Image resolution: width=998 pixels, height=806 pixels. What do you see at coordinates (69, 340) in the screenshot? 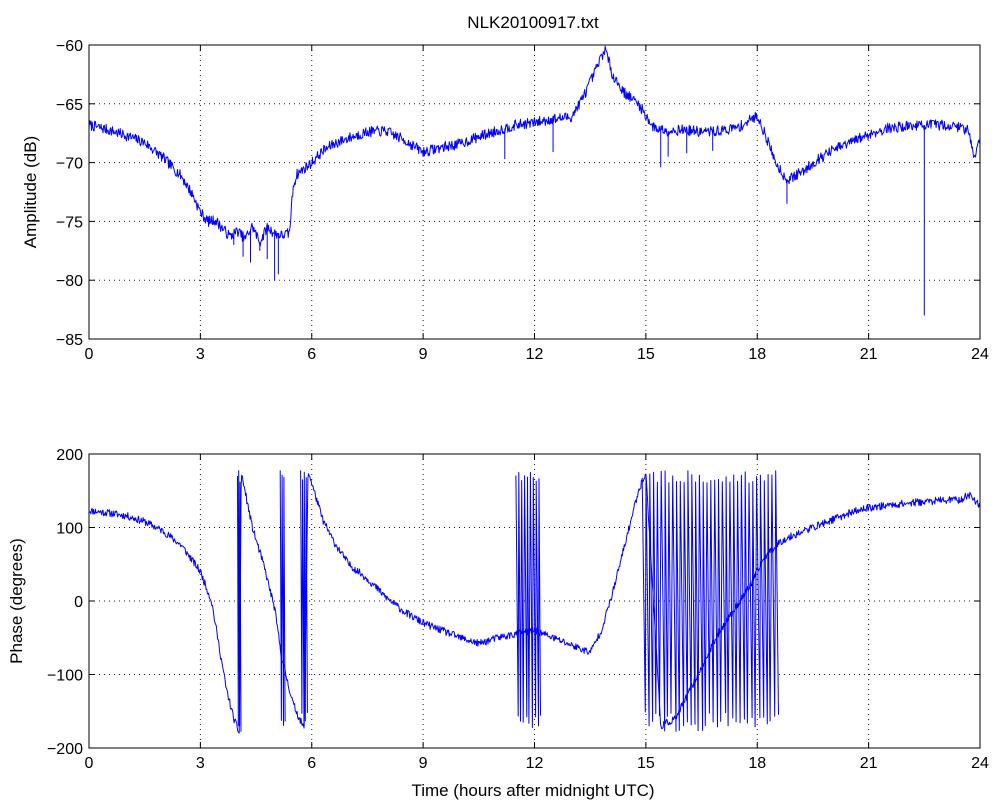
I see `amplitude-y-tick-label: −85` at bounding box center [69, 340].